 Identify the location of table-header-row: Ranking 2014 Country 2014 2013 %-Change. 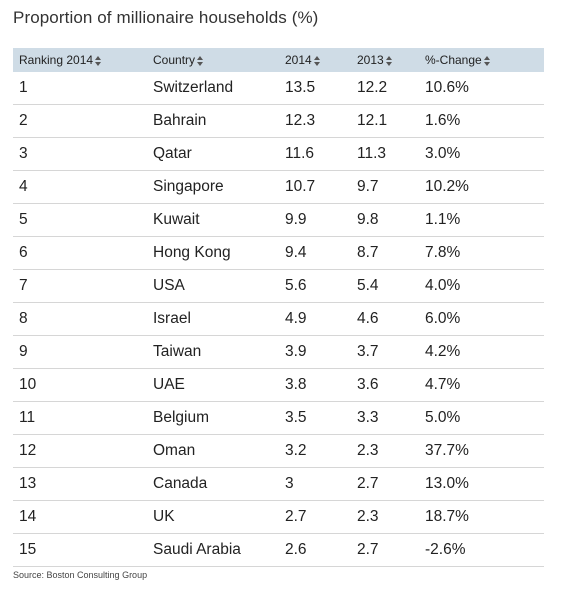
(278, 60).